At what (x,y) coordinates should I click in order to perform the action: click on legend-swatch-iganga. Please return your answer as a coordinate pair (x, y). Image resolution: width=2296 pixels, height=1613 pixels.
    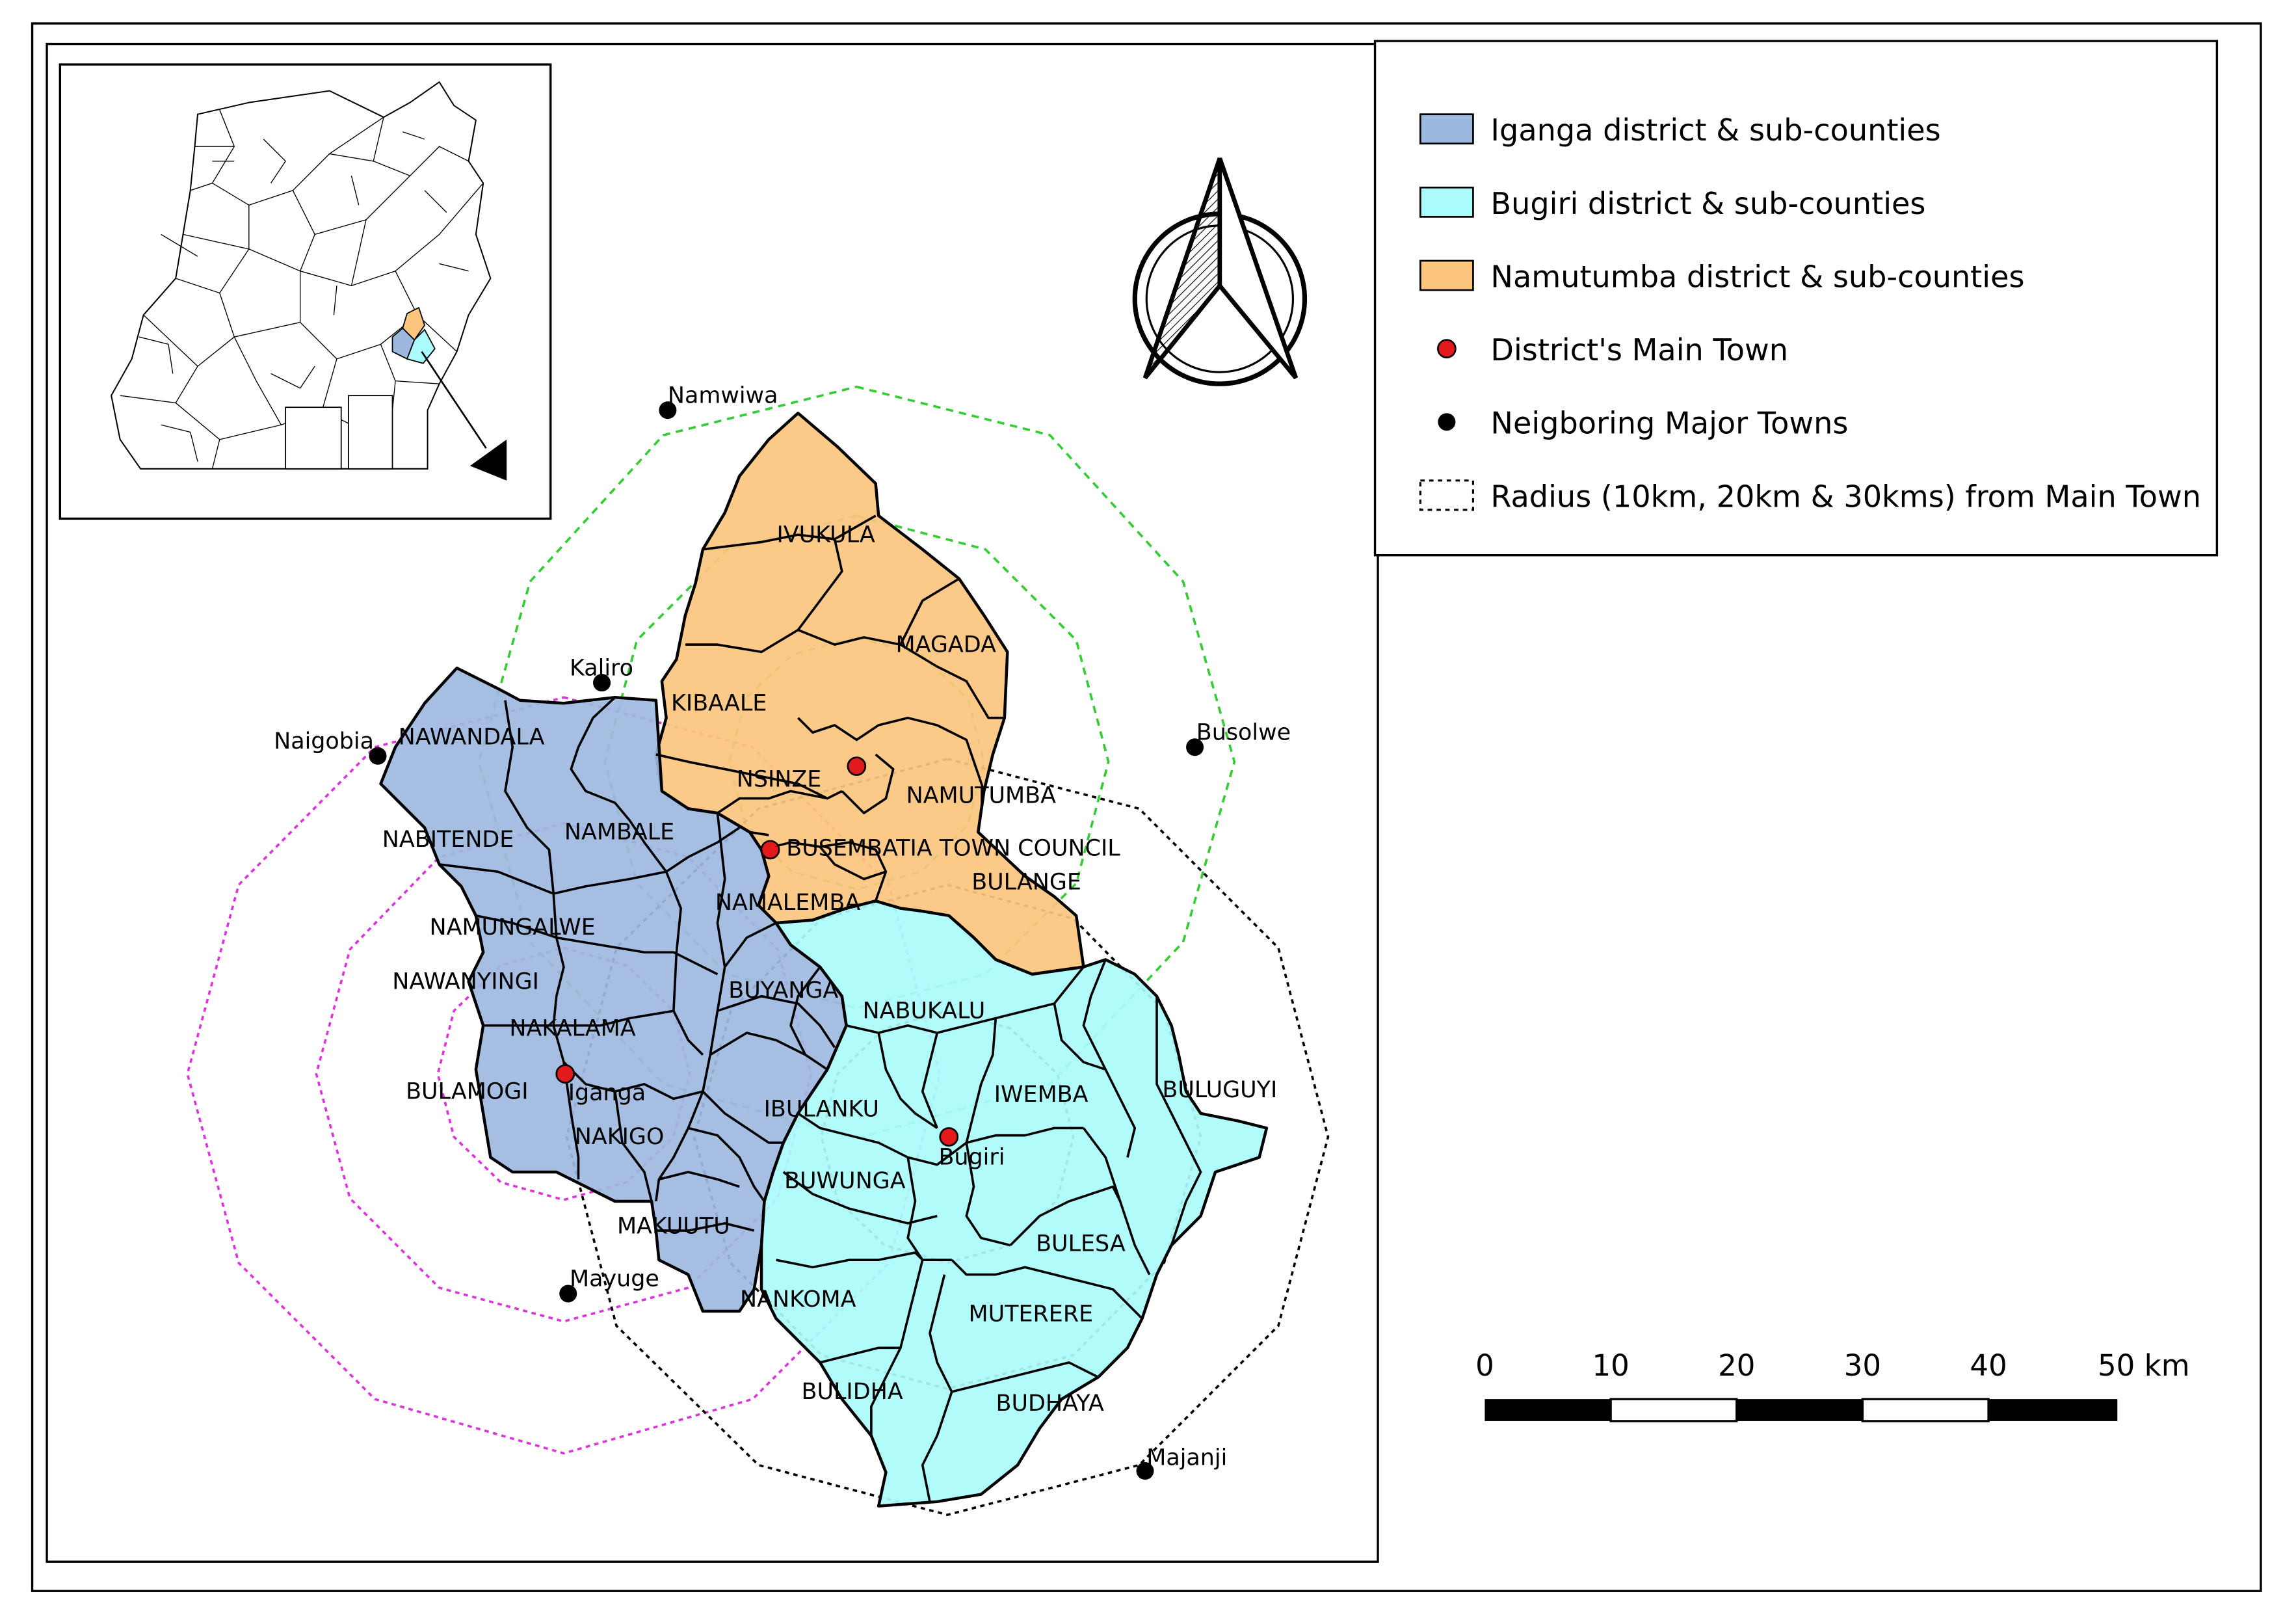
    Looking at the image, I should click on (1446, 129).